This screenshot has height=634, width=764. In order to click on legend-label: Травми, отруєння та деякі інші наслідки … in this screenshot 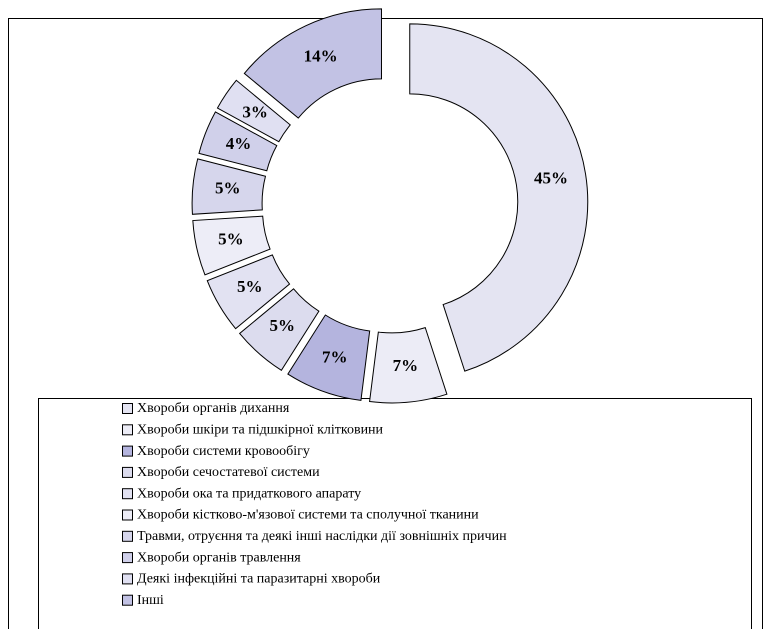, I will do `click(322, 536)`.